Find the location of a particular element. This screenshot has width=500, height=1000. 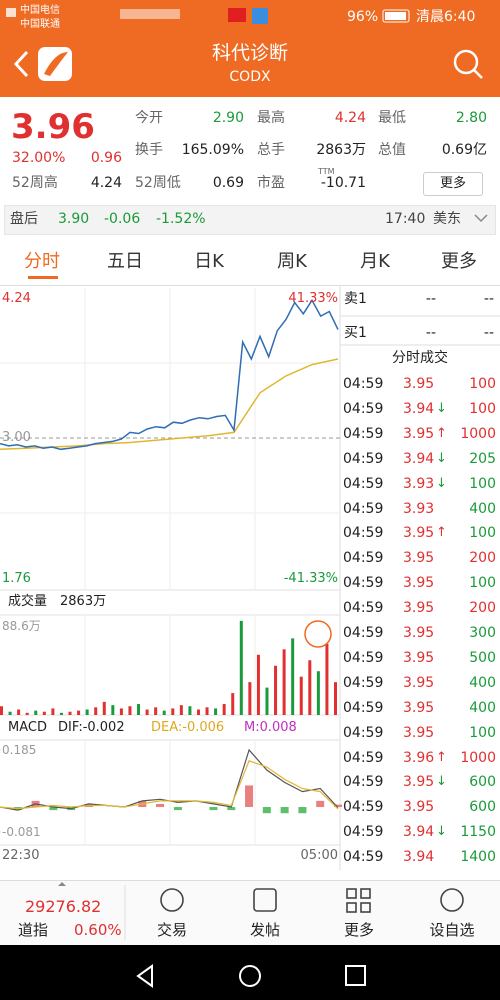

clock: 清晨6:40 is located at coordinates (446, 17).